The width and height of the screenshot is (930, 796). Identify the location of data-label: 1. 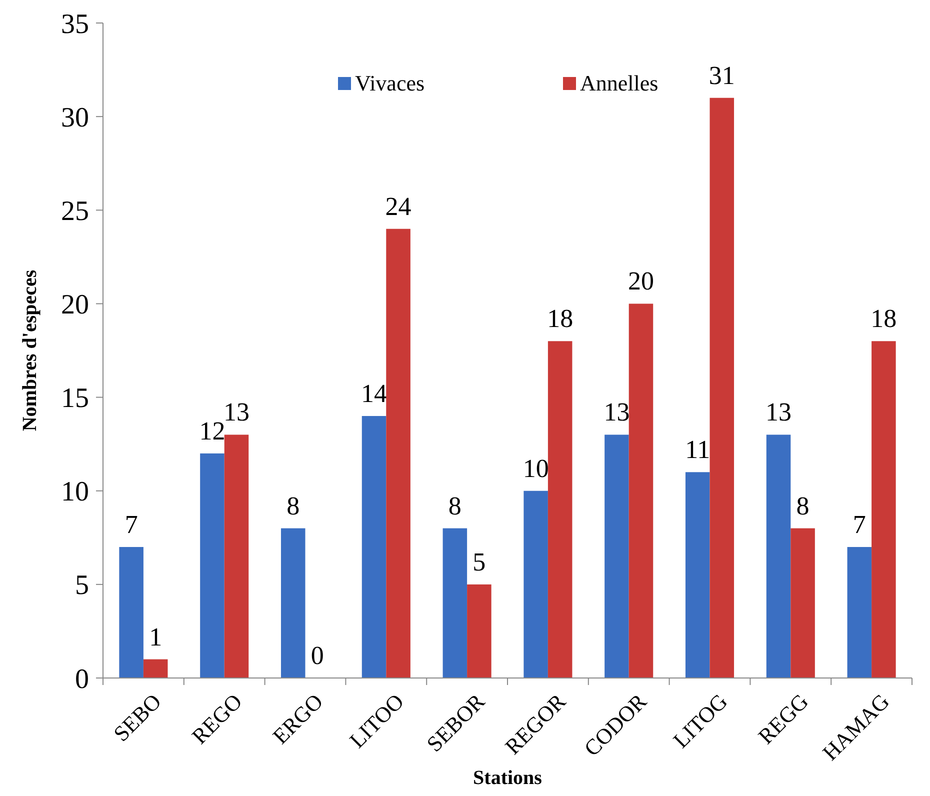
(155, 637).